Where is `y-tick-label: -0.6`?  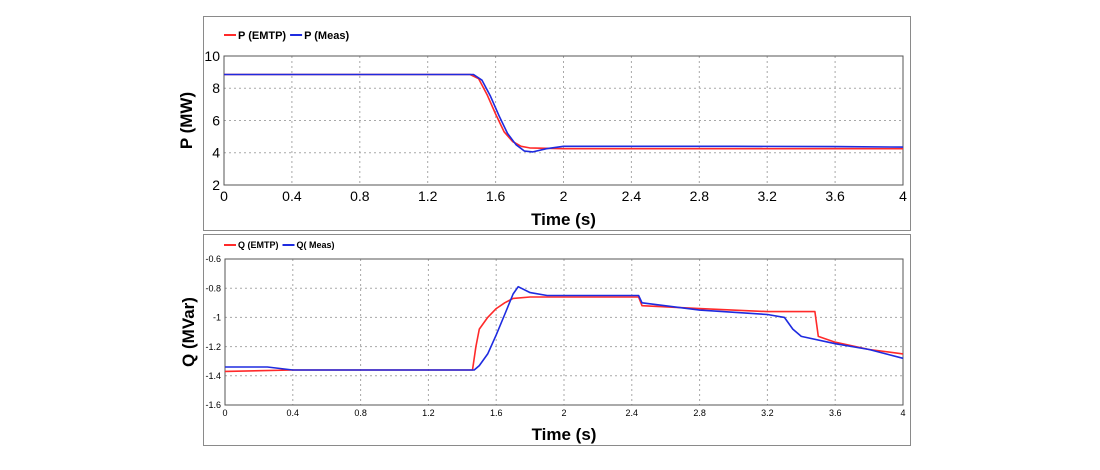
y-tick-label: -0.6 is located at coordinates (213, 259).